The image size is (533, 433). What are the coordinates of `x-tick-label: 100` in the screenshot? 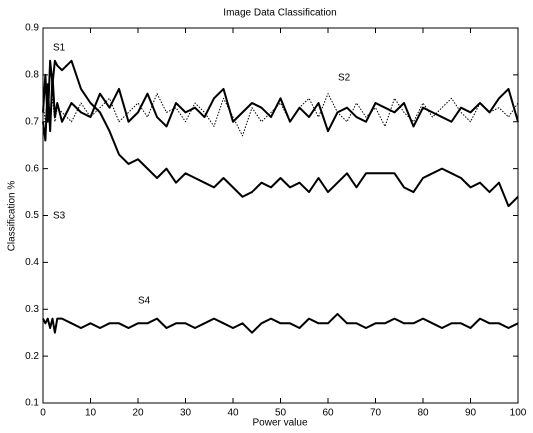 It's located at (518, 413).